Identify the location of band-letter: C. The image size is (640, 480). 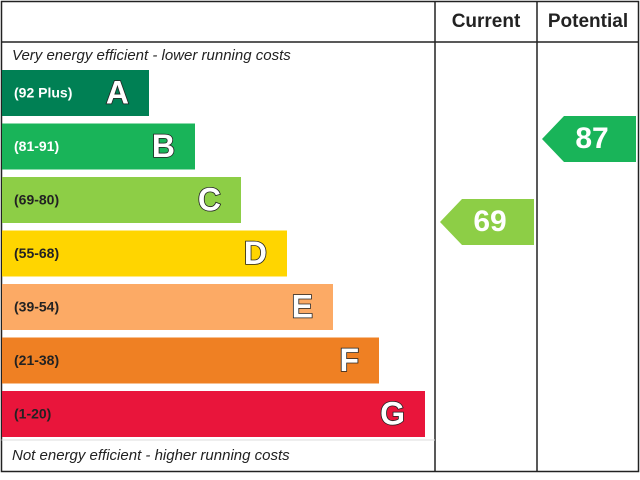
(209, 199).